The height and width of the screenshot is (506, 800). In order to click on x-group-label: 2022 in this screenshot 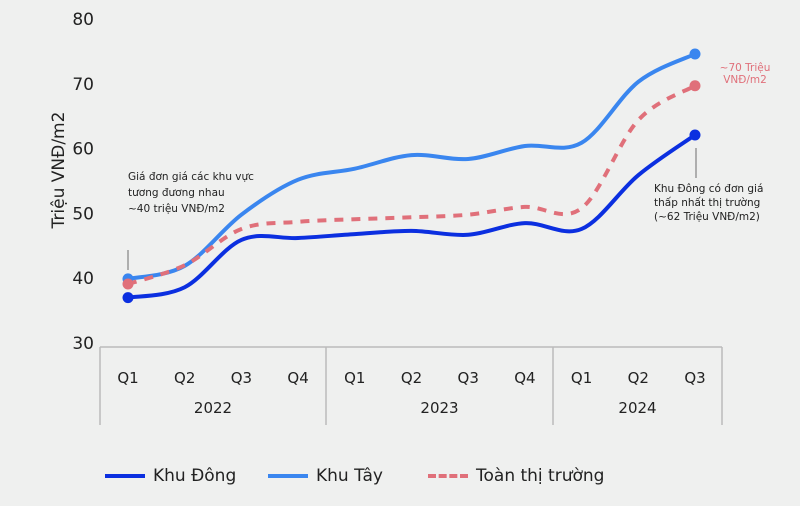, I will do `click(213, 408)`.